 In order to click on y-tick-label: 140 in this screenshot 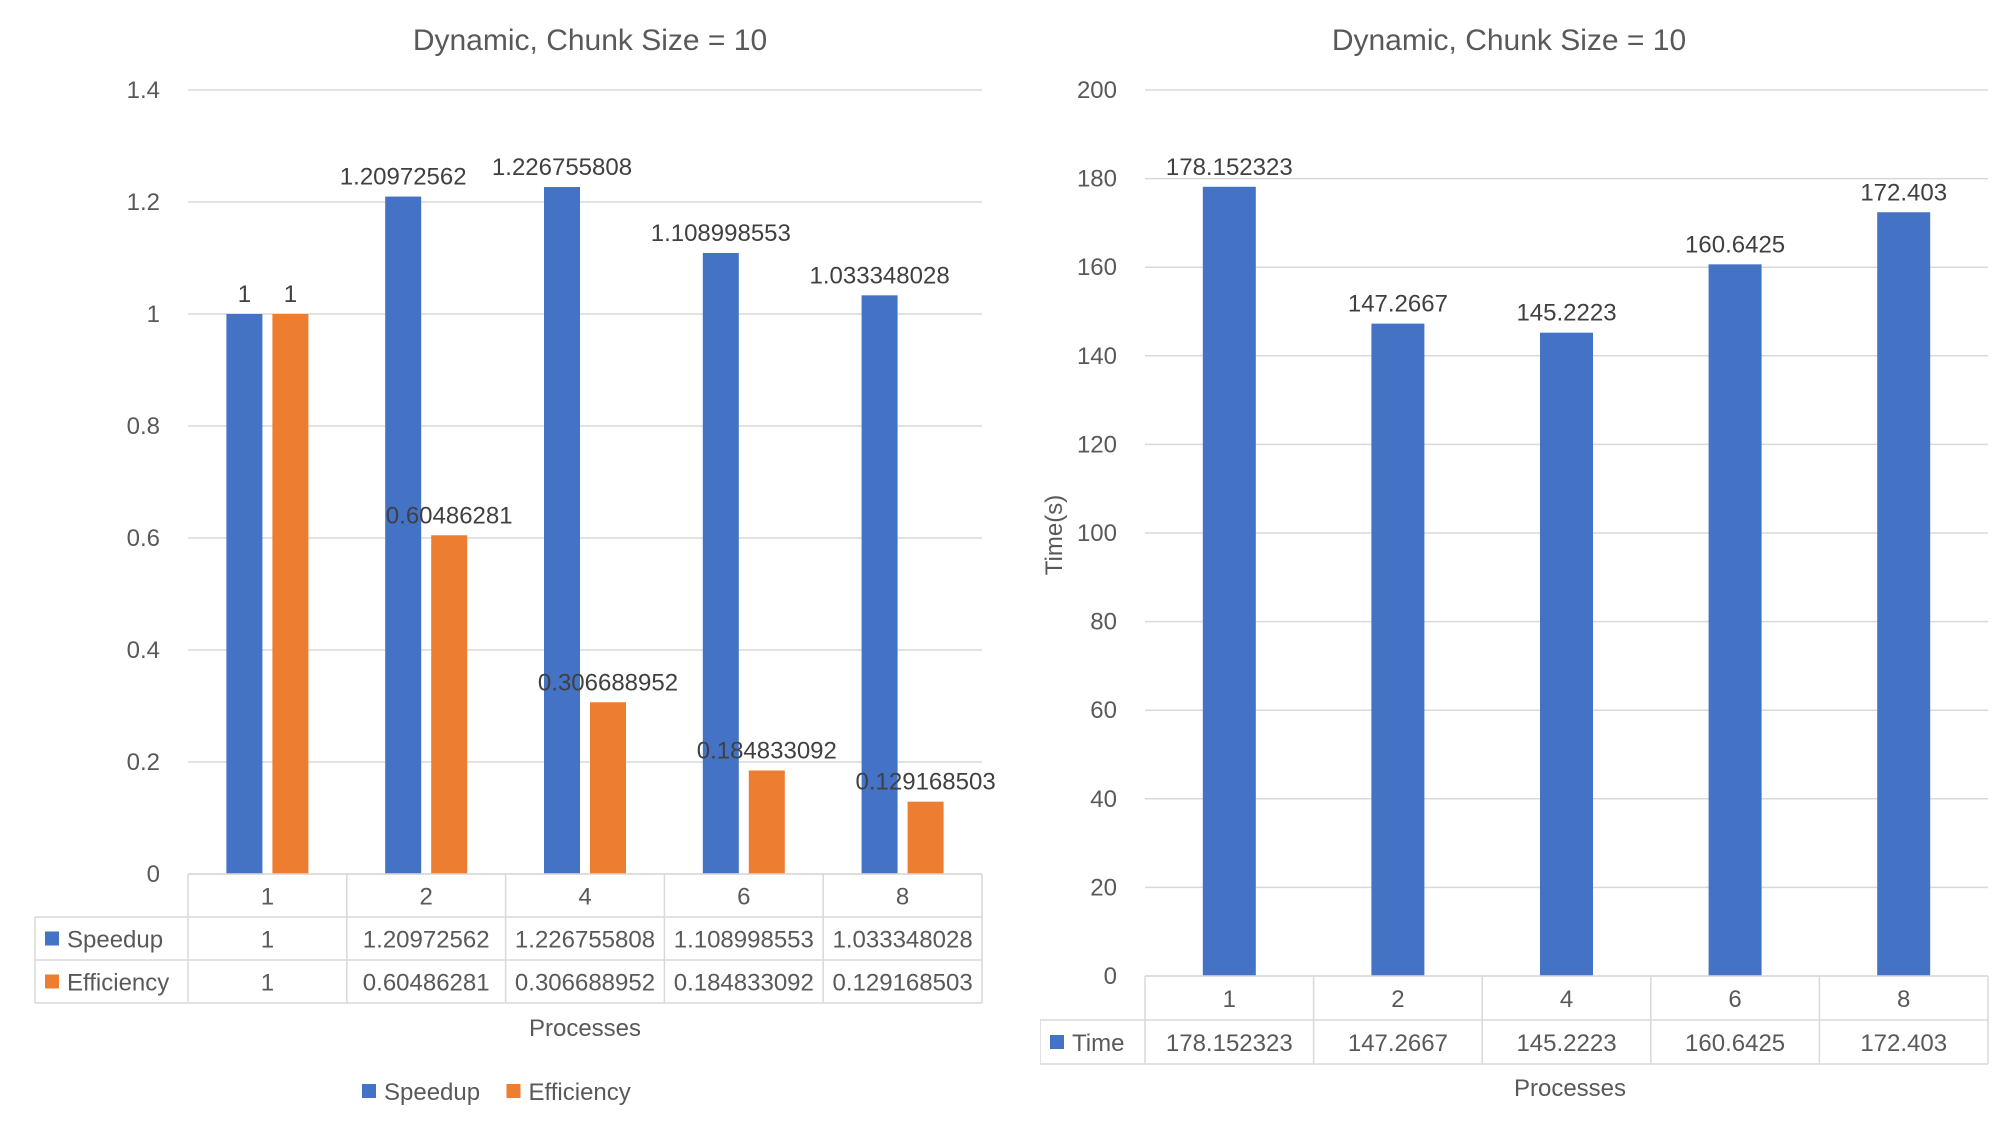, I will do `click(1097, 356)`.